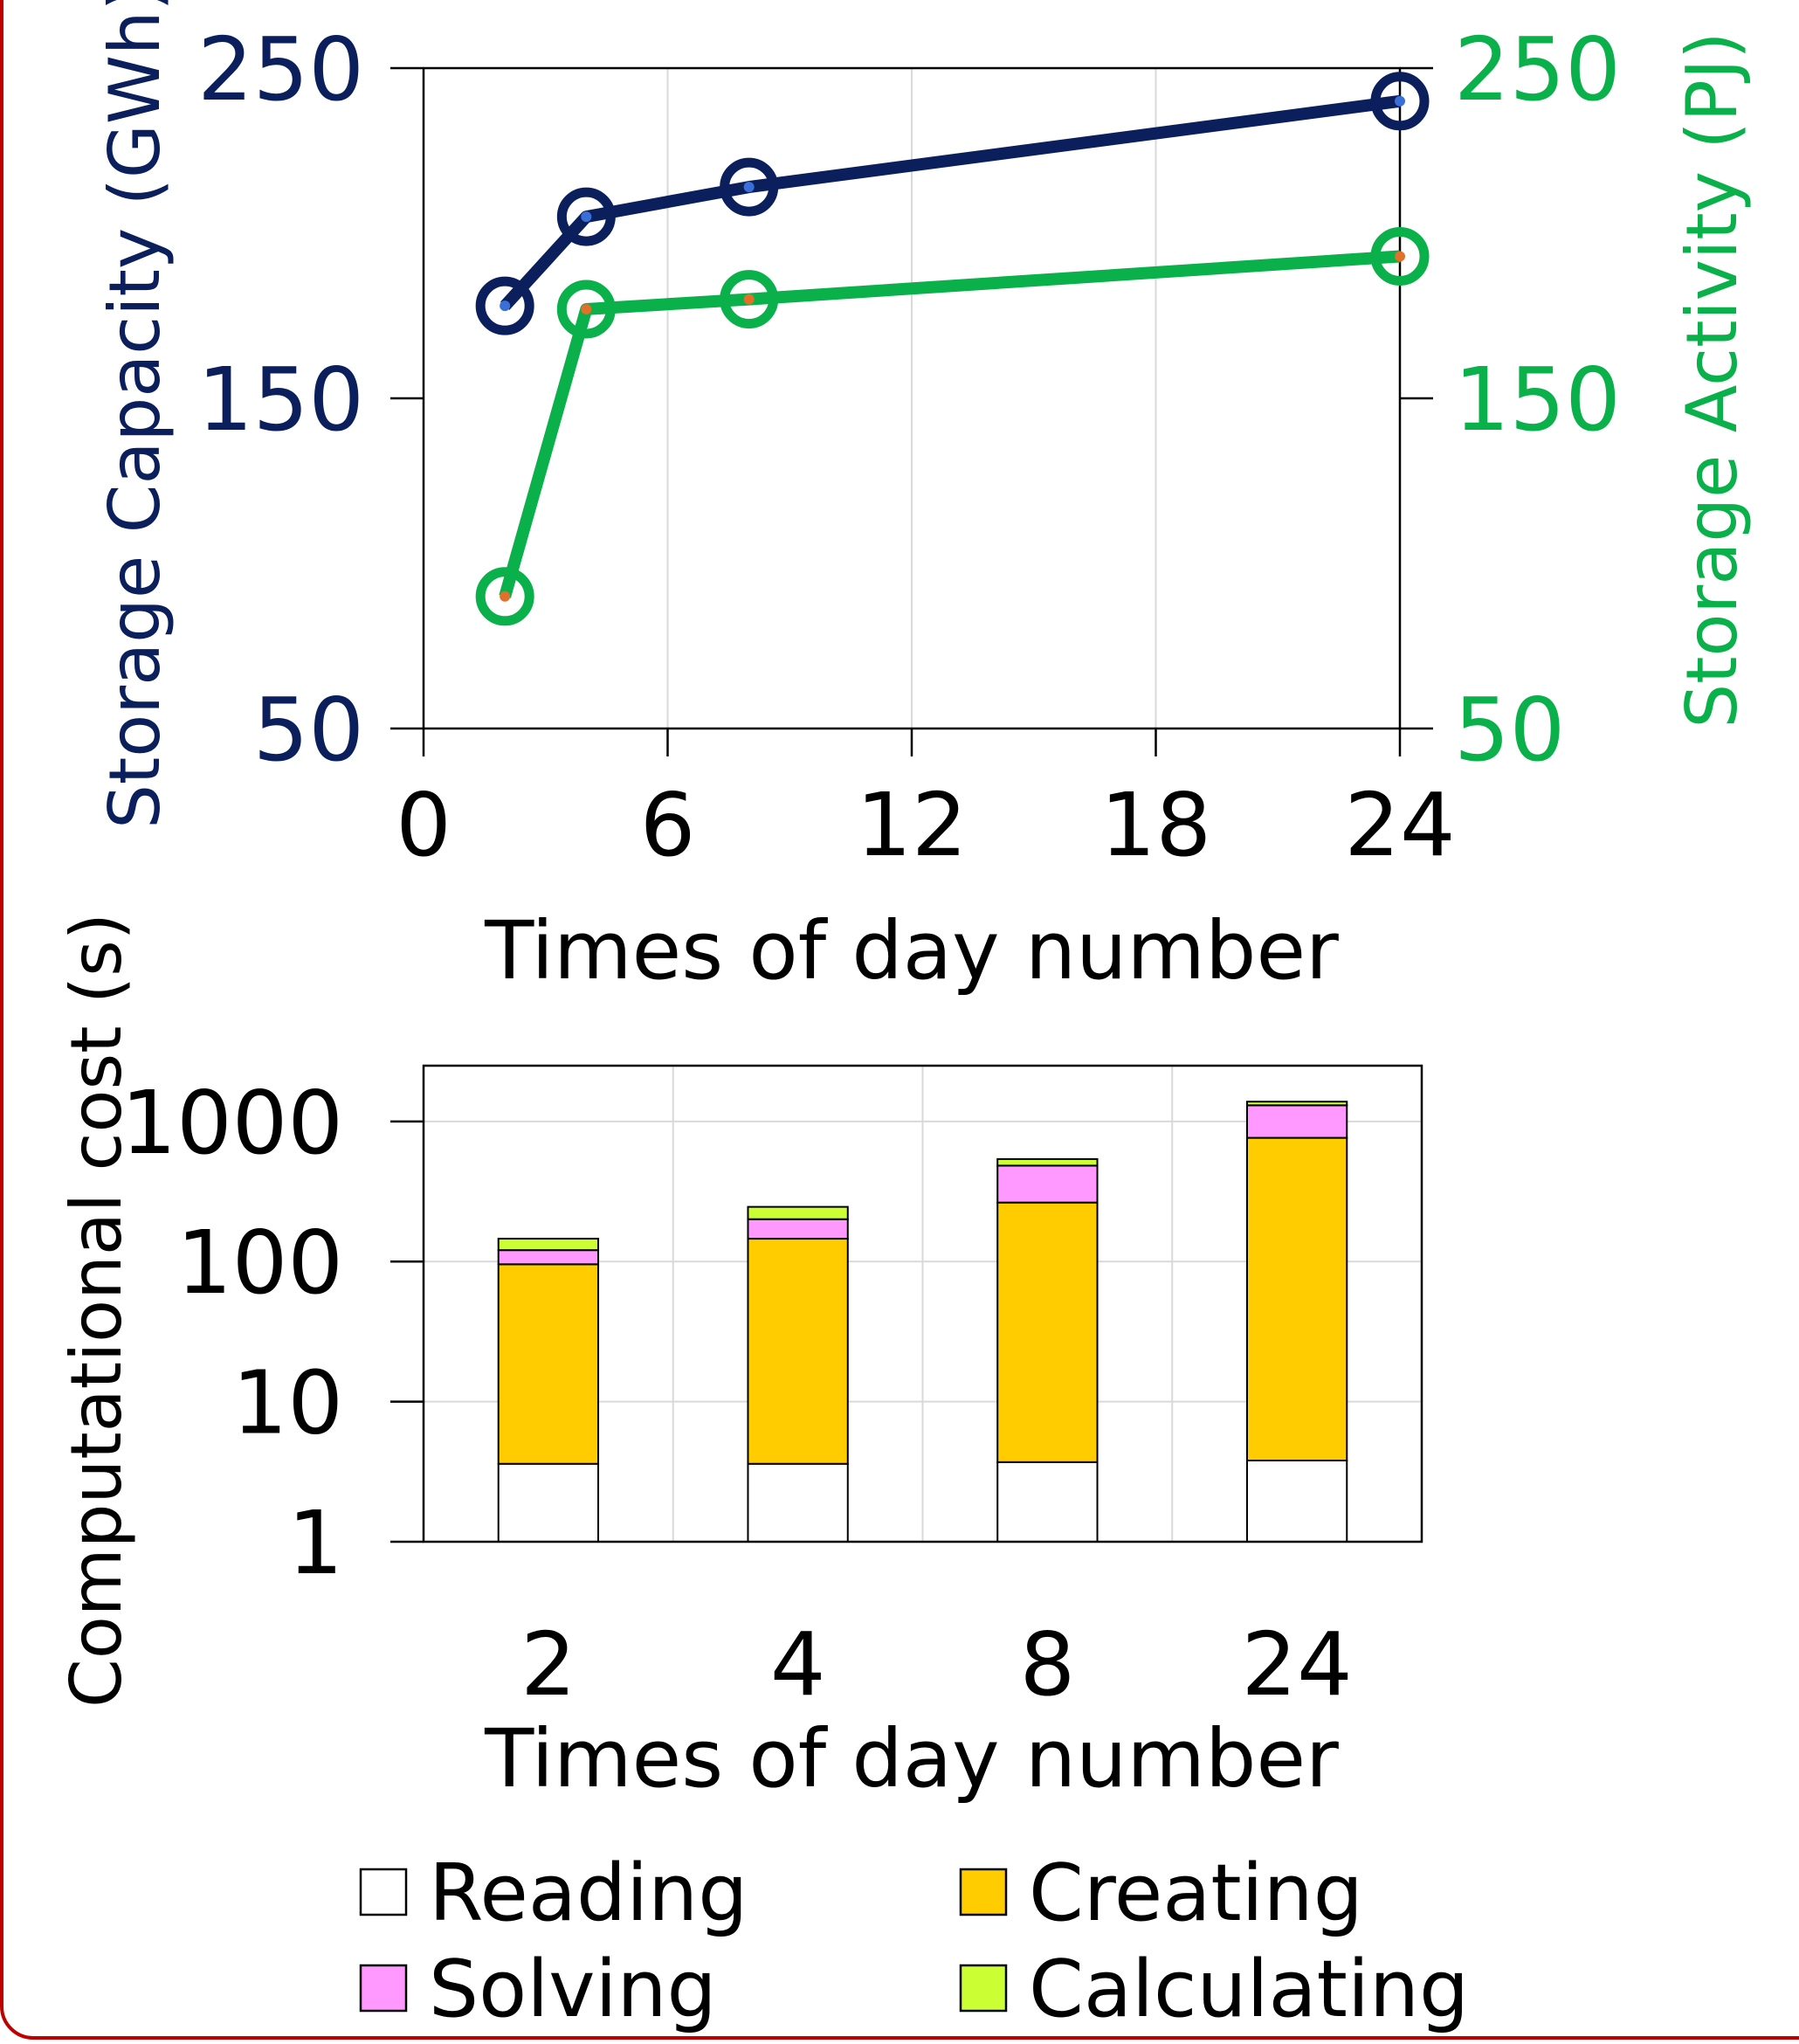  What do you see at coordinates (1509, 730) in the screenshot?
I see `activity-axis-tick-label: 50` at bounding box center [1509, 730].